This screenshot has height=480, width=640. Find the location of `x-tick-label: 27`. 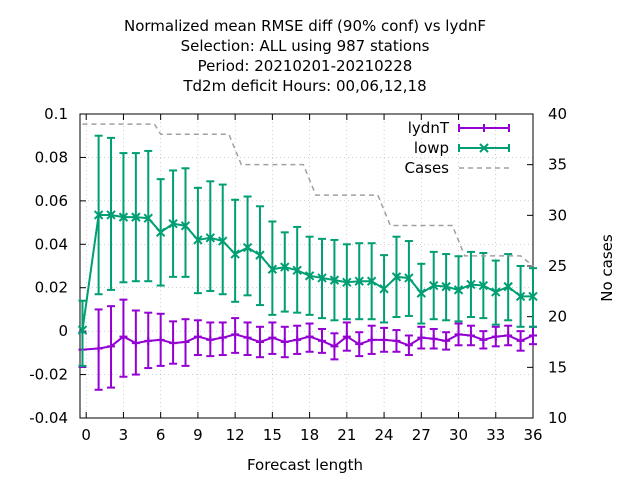

x-tick-label: 27 is located at coordinates (421, 435).